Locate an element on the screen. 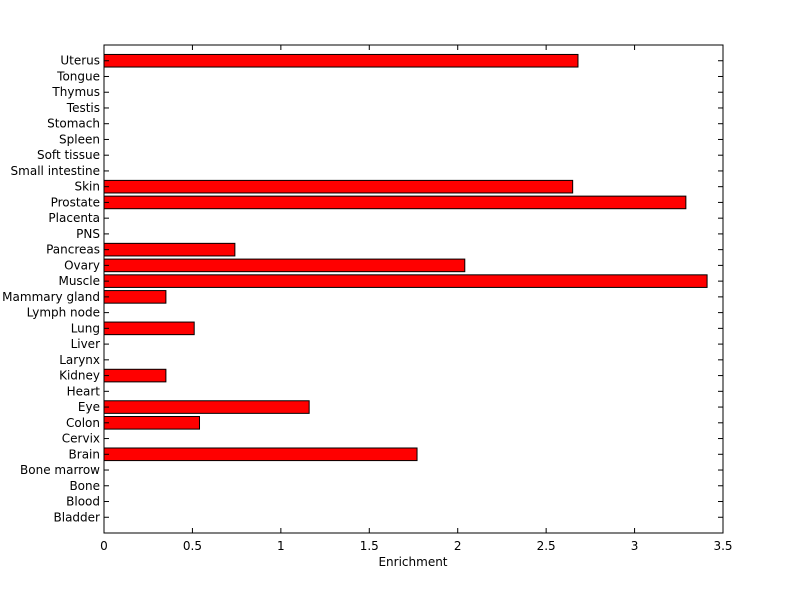 The image size is (800, 599). y-tick-label: Testis is located at coordinates (83, 108).